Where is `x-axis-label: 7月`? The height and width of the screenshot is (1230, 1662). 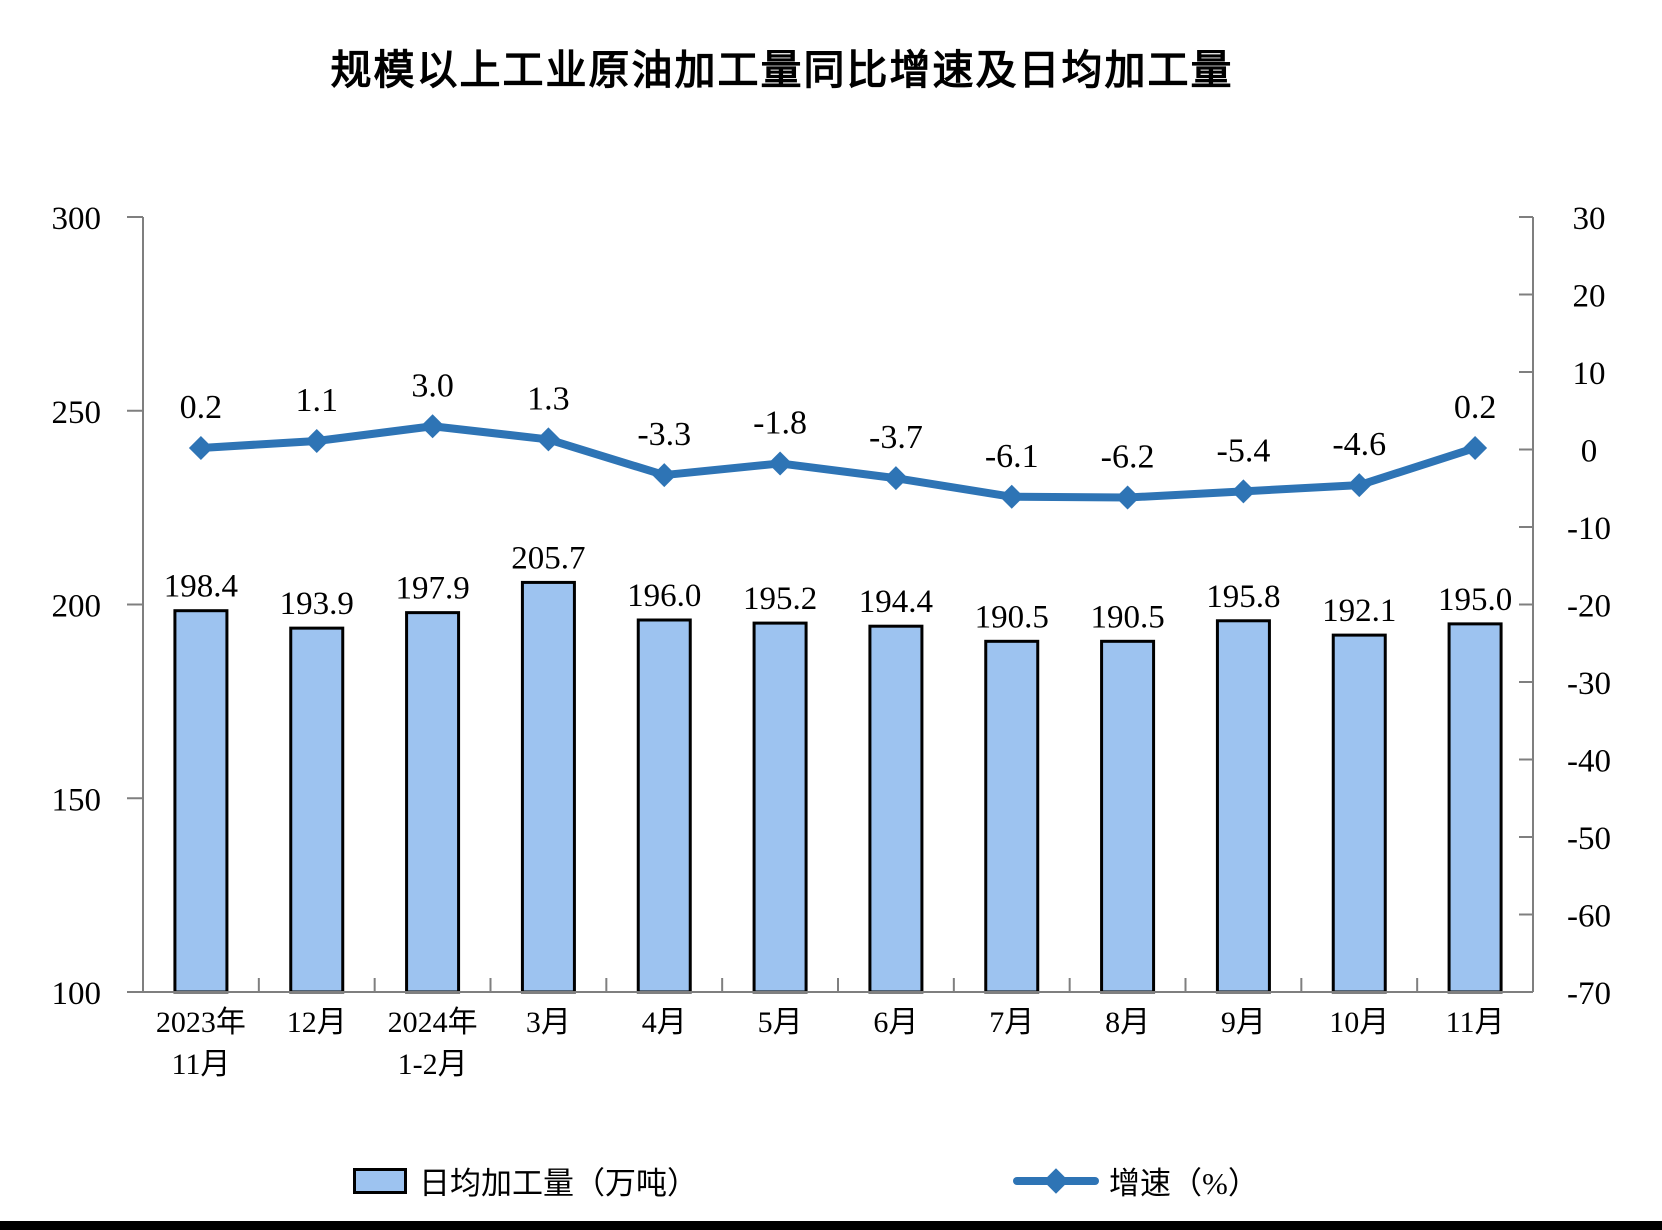
x-axis-label: 7月 is located at coordinates (1011, 1022).